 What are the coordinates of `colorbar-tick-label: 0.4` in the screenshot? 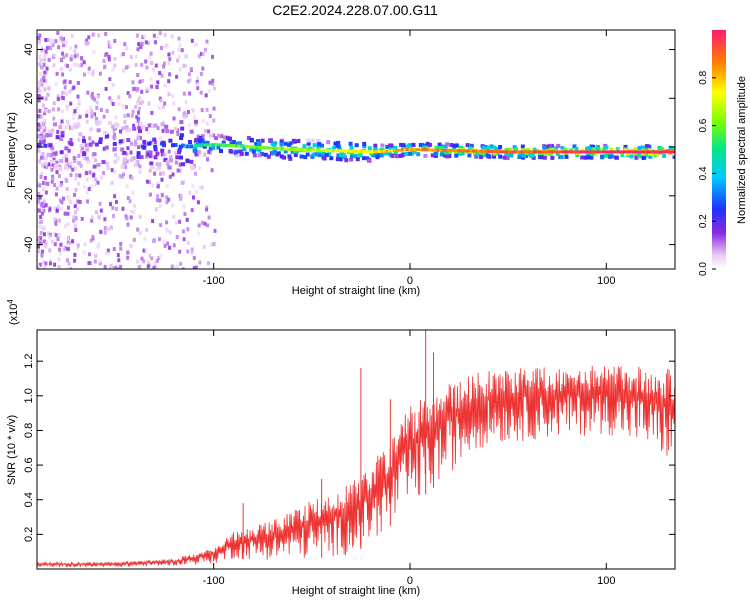 It's located at (703, 173).